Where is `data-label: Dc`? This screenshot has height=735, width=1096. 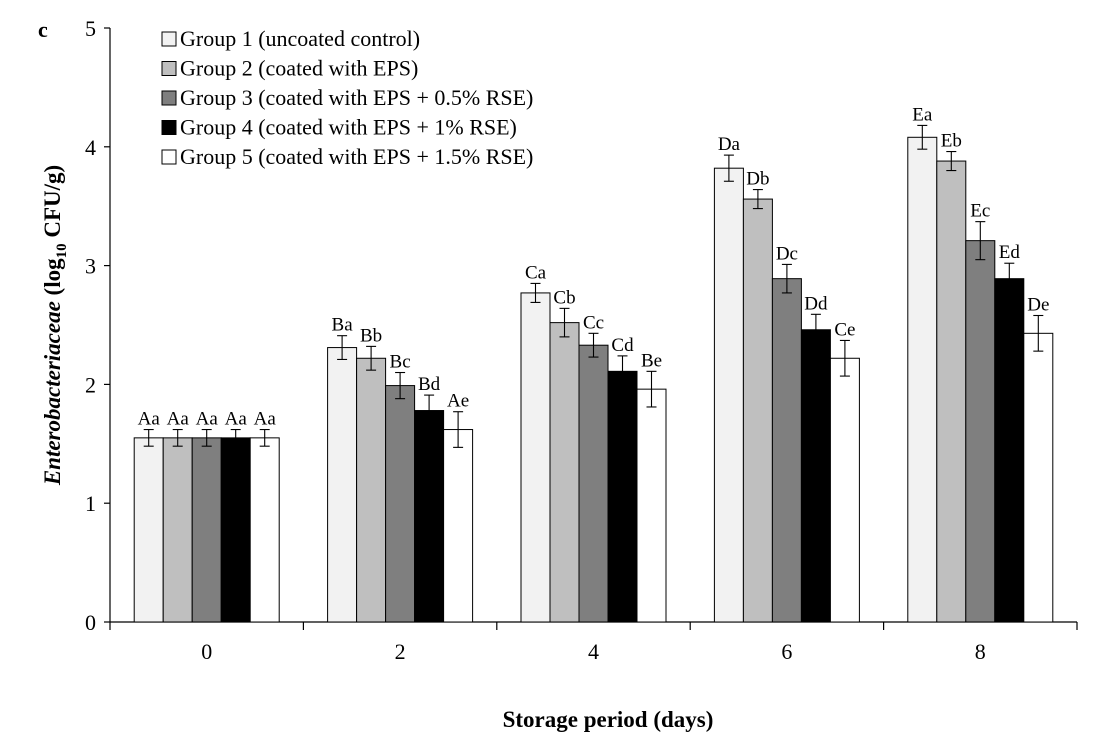 data-label: Dc is located at coordinates (787, 253).